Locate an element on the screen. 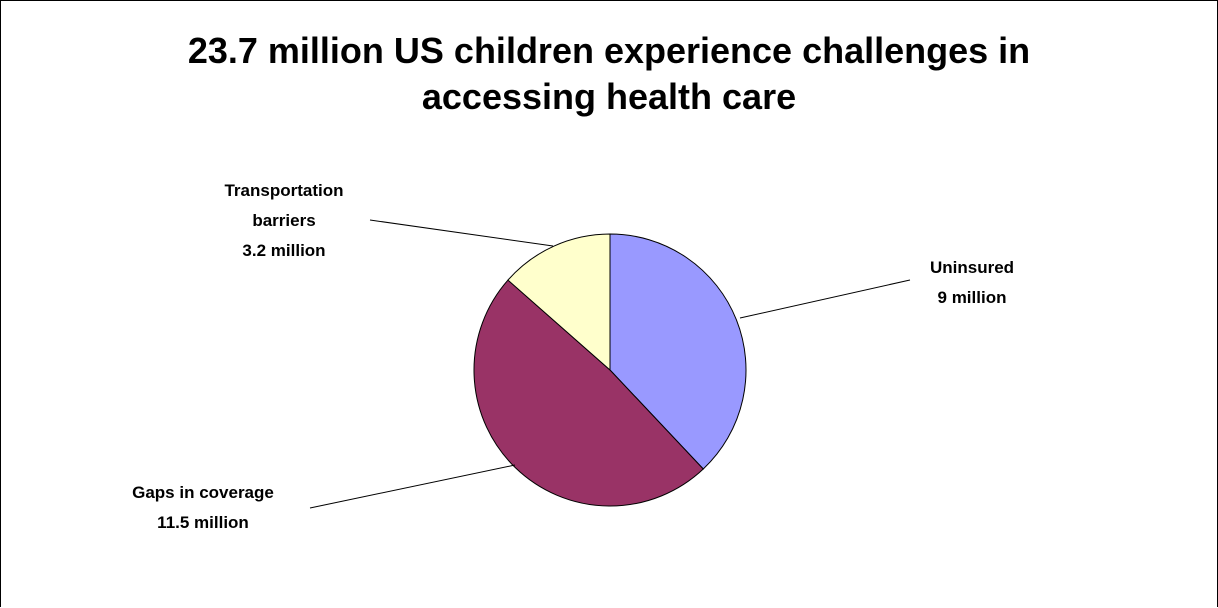 The height and width of the screenshot is (608, 1218). chart-title-line-2: accessing health care is located at coordinates (609, 96).